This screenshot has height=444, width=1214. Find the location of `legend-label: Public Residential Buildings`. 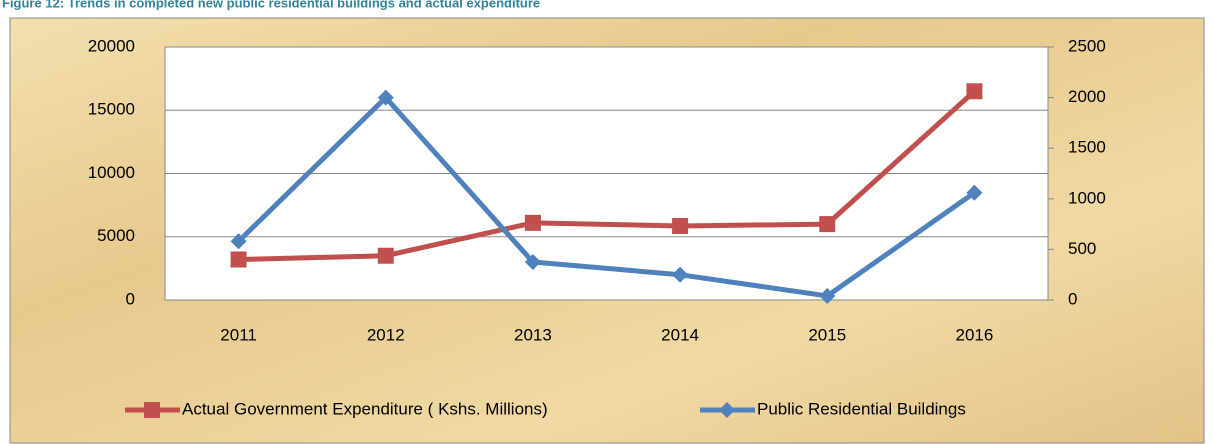

legend-label: Public Residential Buildings is located at coordinates (861, 408).